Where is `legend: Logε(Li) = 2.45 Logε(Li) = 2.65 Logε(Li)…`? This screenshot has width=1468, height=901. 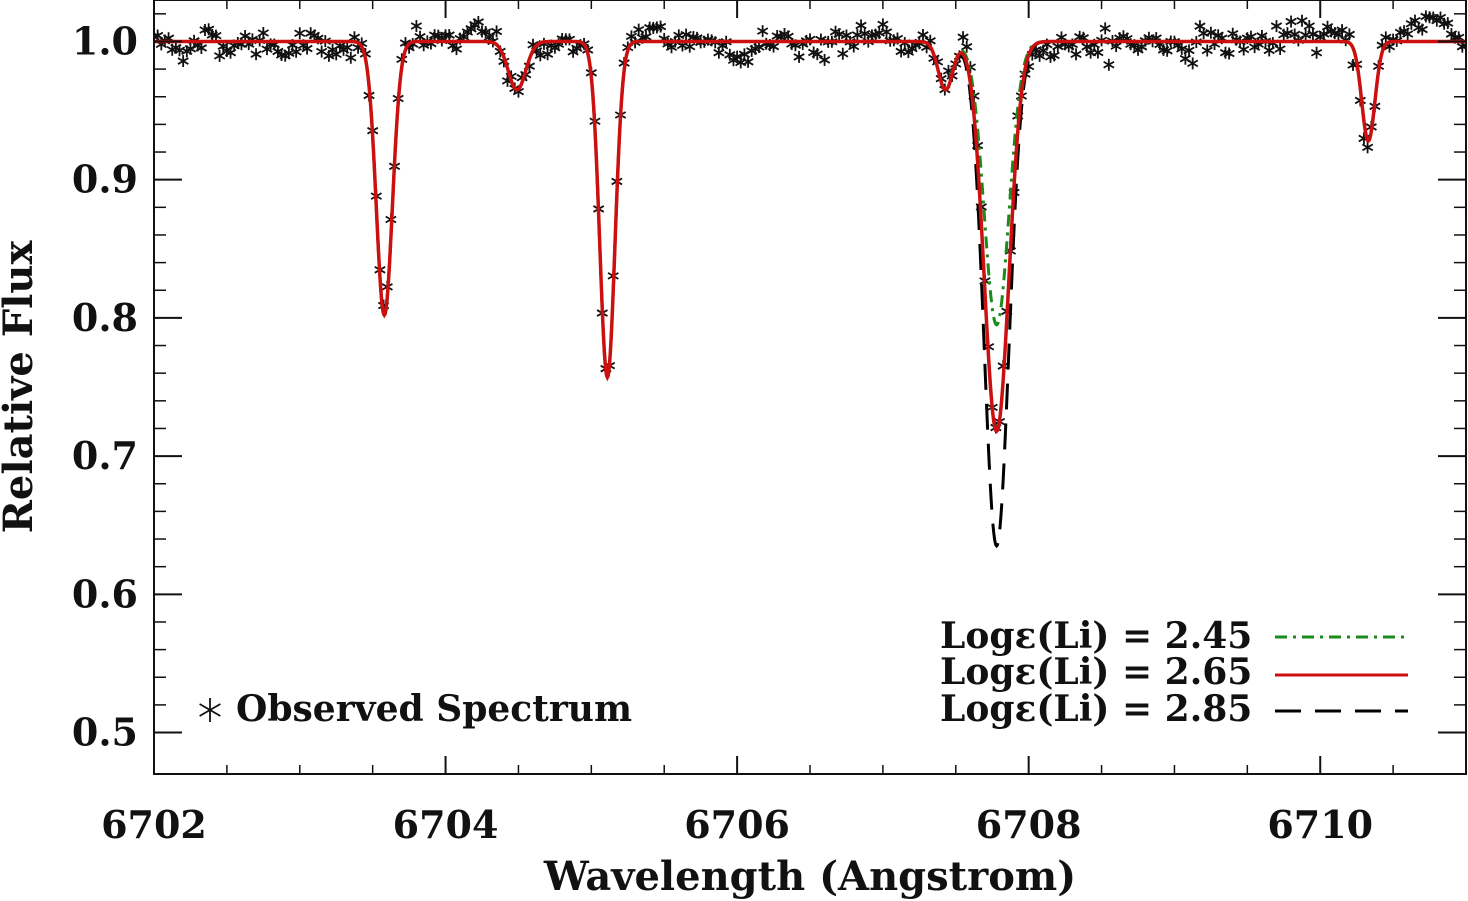
legend: Logε(Li) = 2.45 Logε(Li) = 2.65 Logε(Li)… is located at coordinates (803, 672).